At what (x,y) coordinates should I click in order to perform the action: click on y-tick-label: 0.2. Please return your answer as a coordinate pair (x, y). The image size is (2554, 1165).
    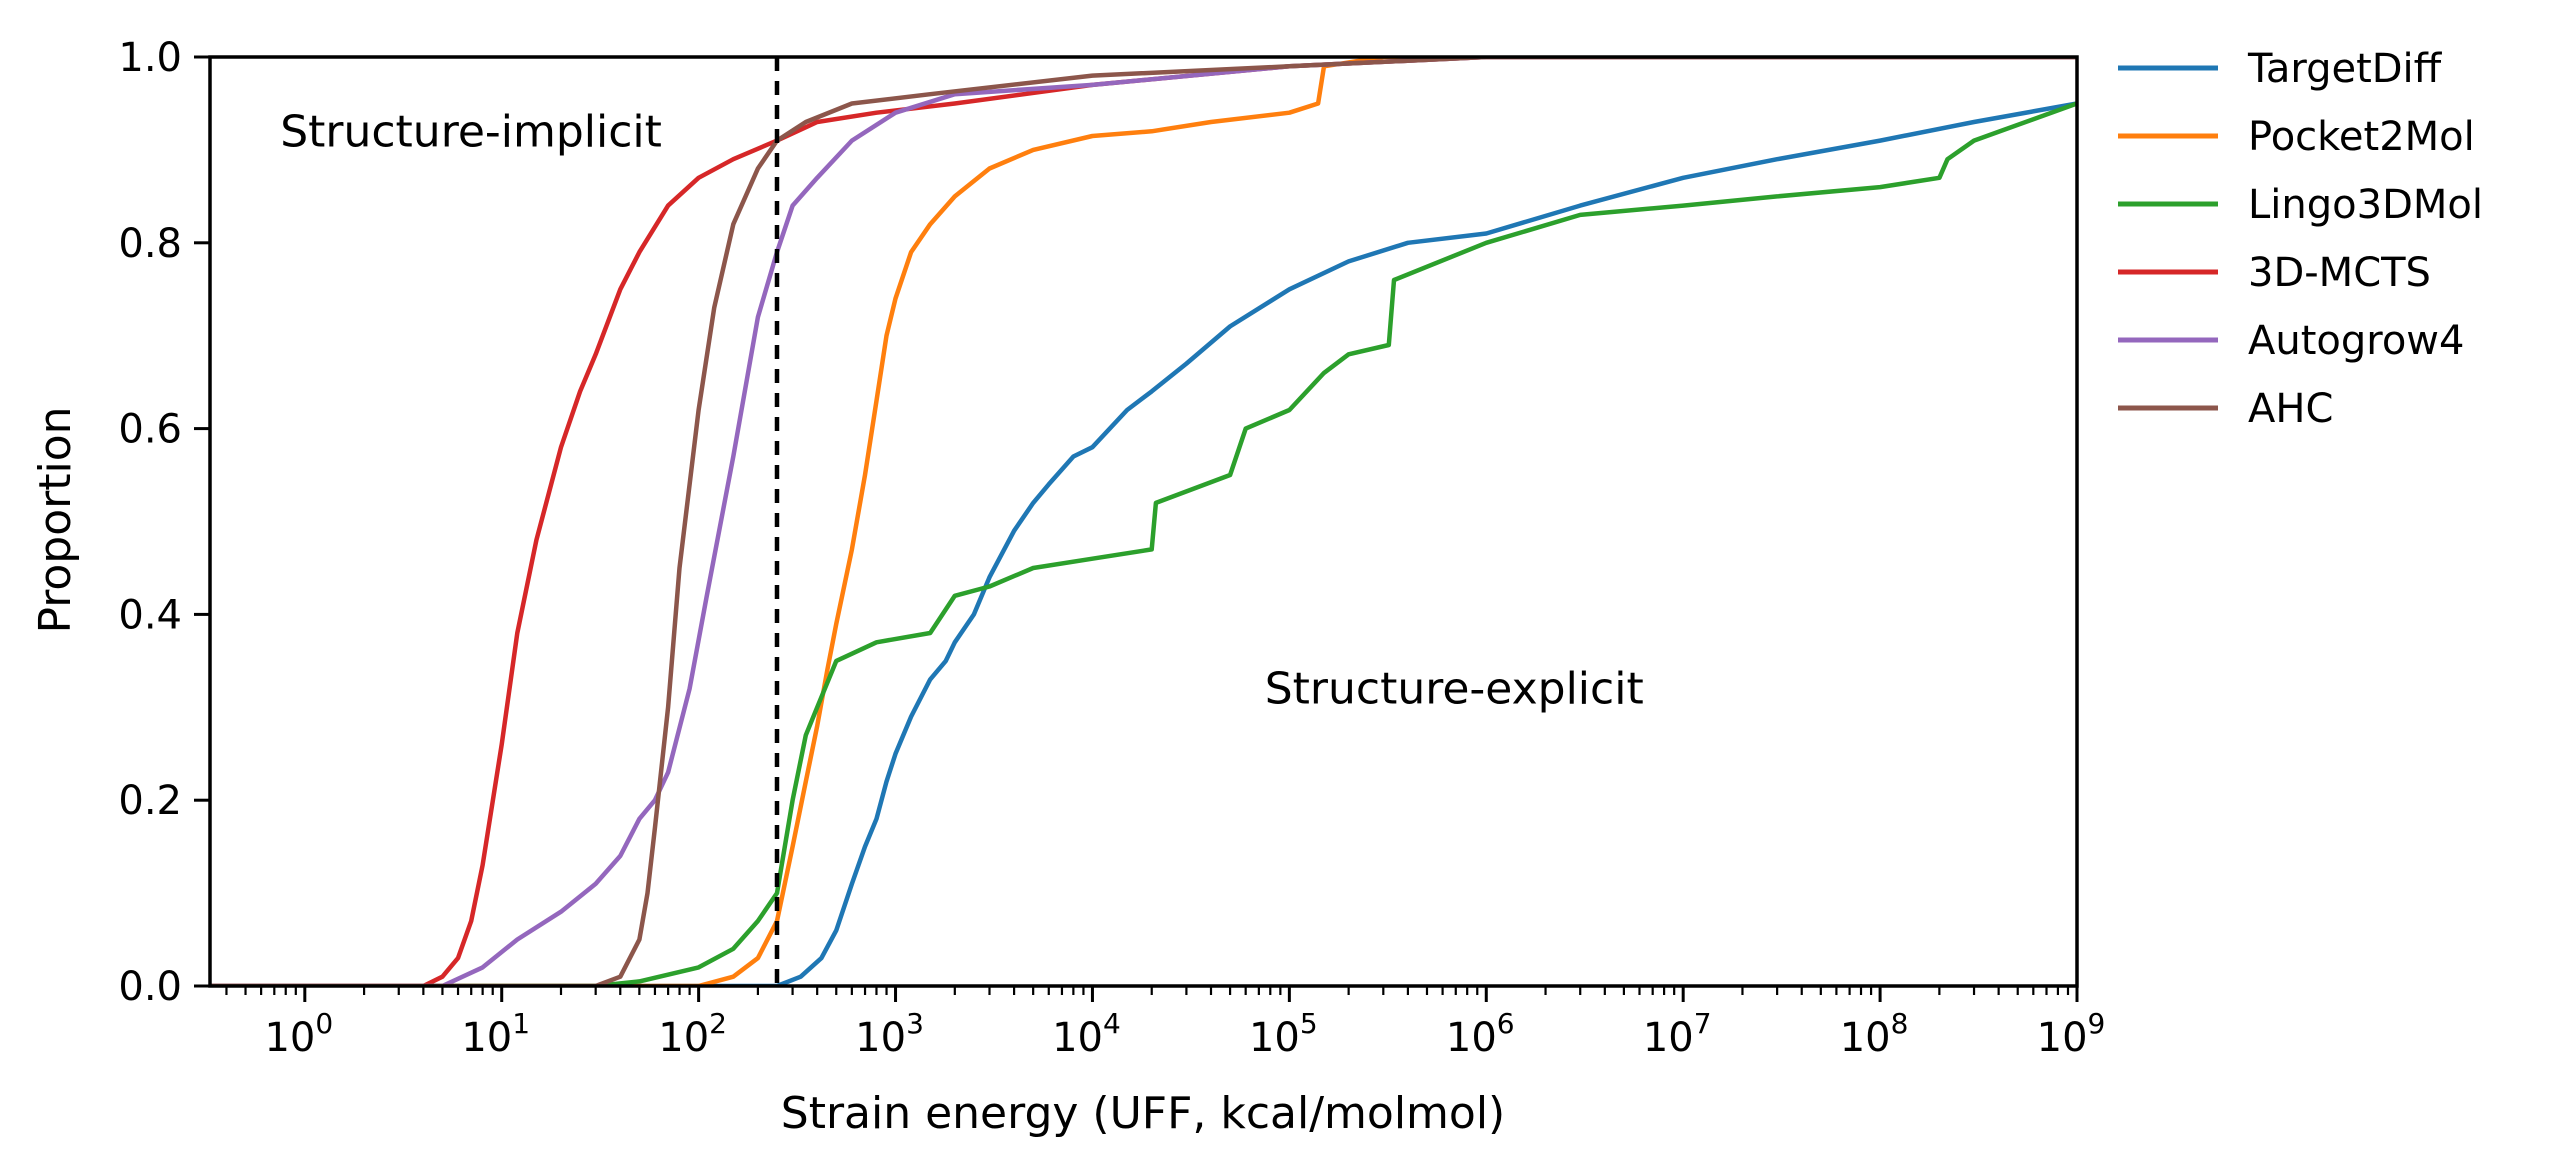
    Looking at the image, I should click on (150, 801).